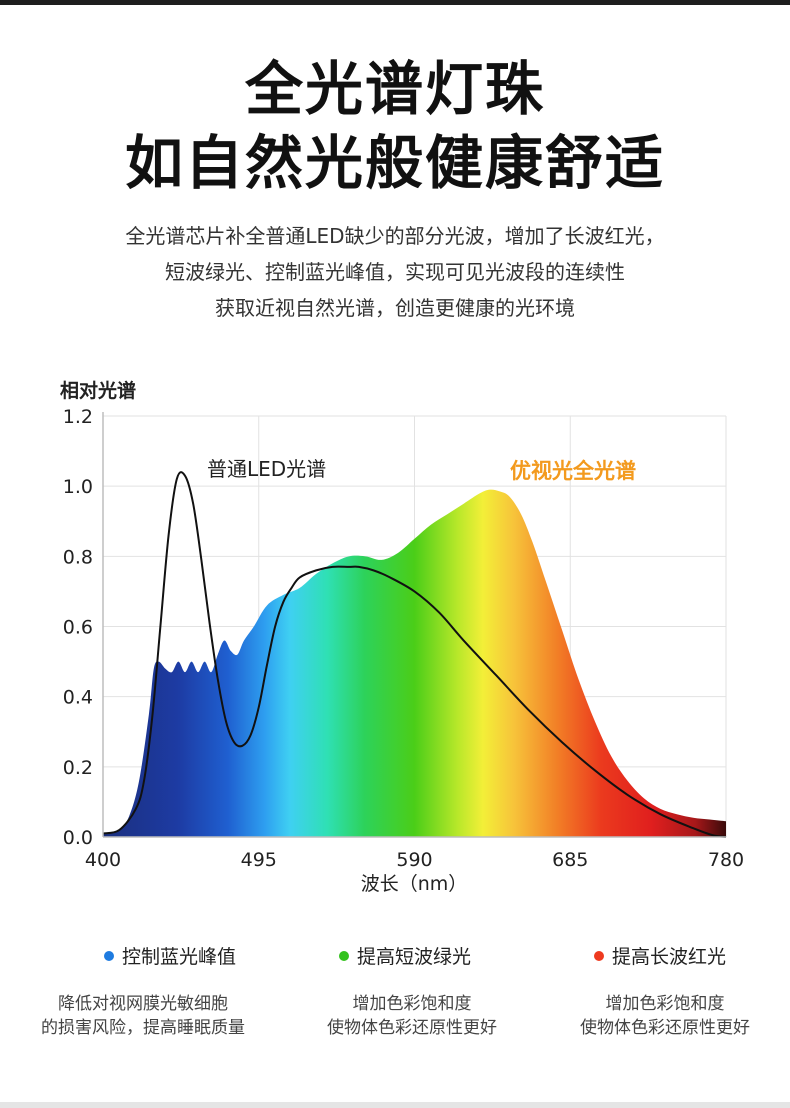  I want to click on x-tick-label: 685, so click(570, 860).